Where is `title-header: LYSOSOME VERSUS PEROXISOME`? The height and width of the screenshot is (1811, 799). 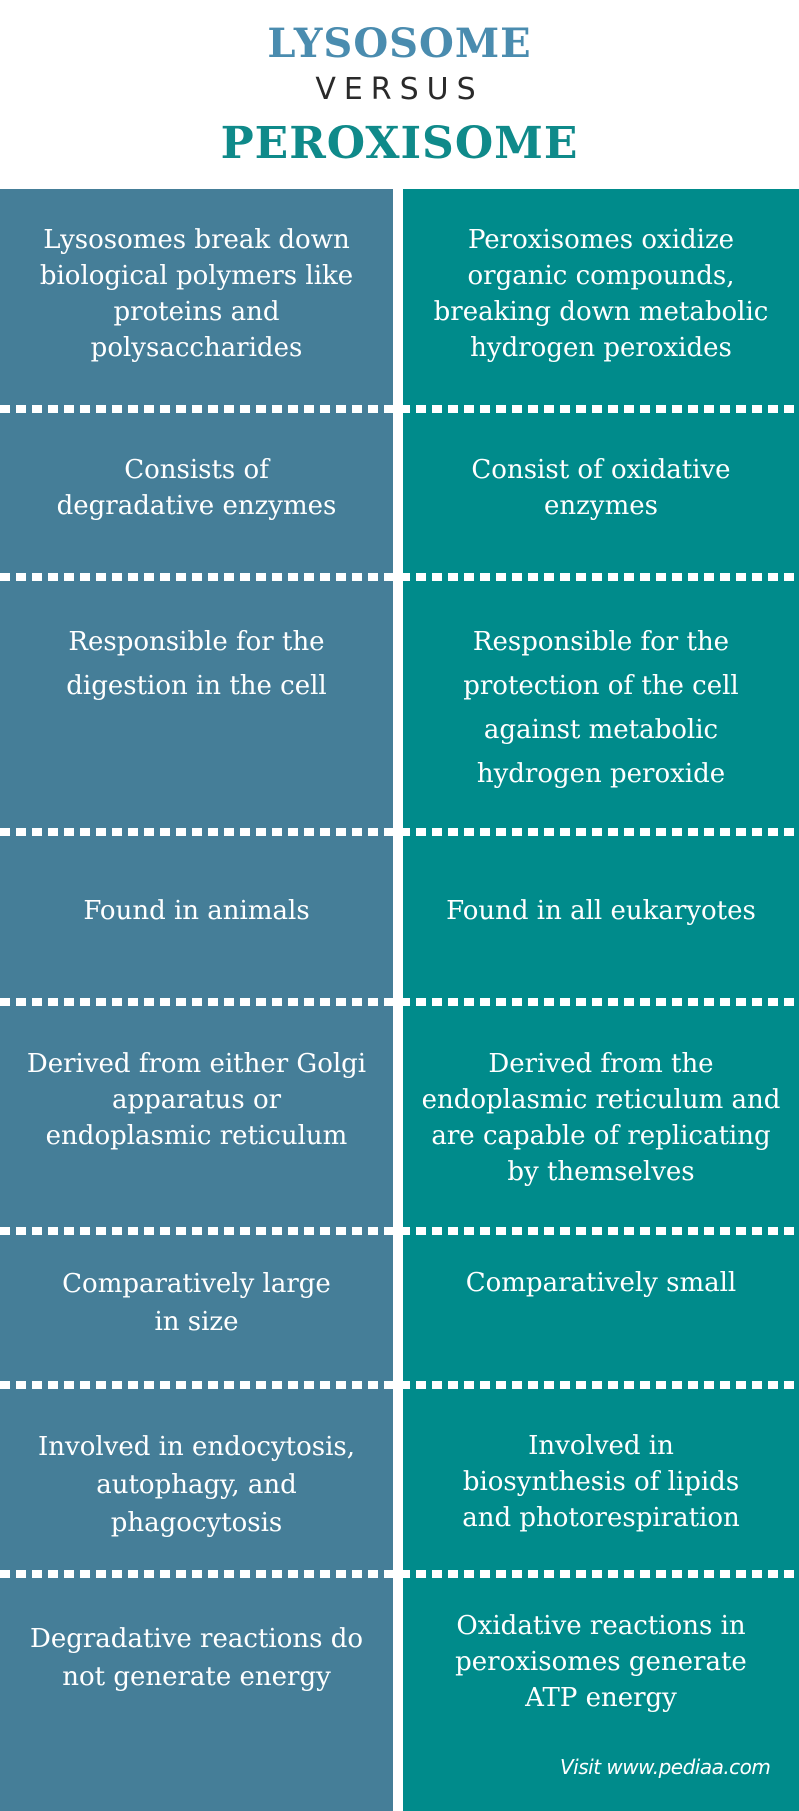
title-header: LYSOSOME VERSUS PEROXISOME is located at coordinates (399, 94).